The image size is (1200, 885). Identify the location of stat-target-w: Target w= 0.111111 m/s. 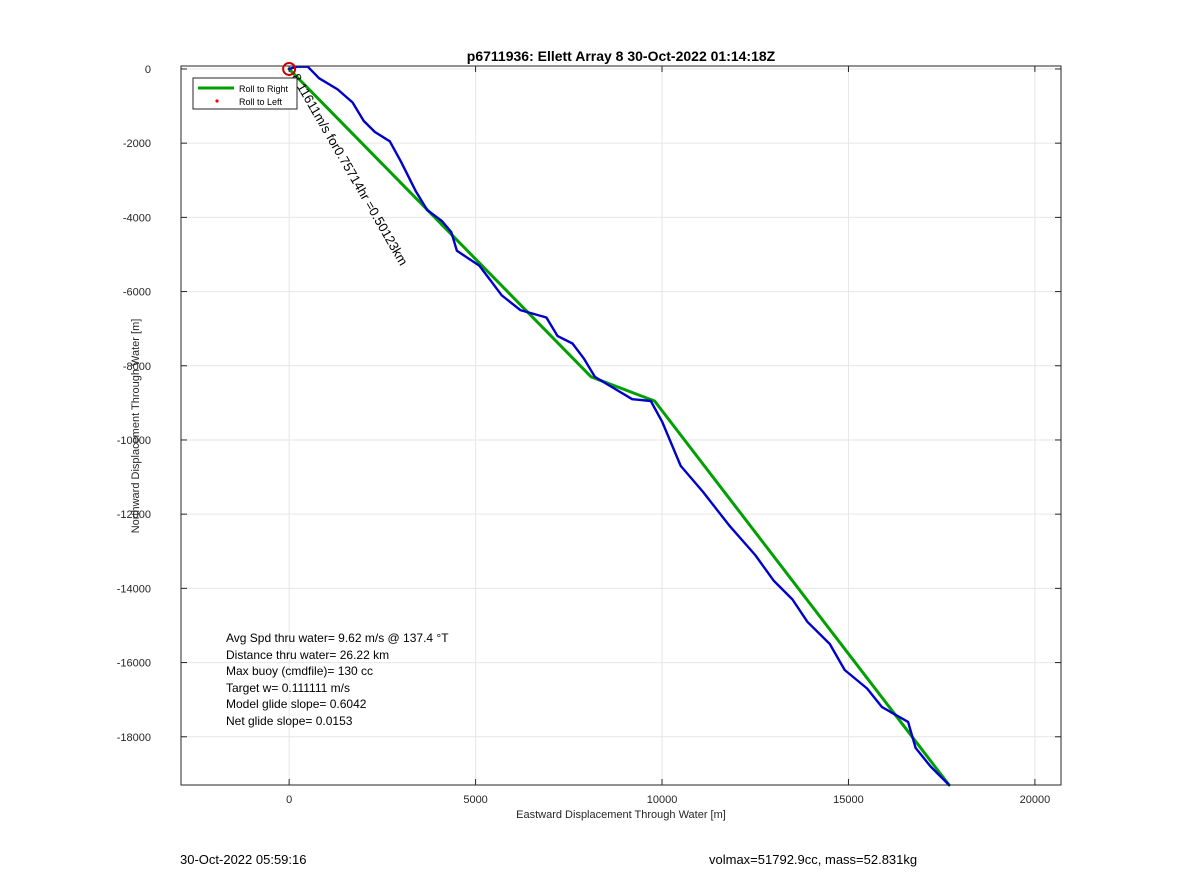
(288, 688).